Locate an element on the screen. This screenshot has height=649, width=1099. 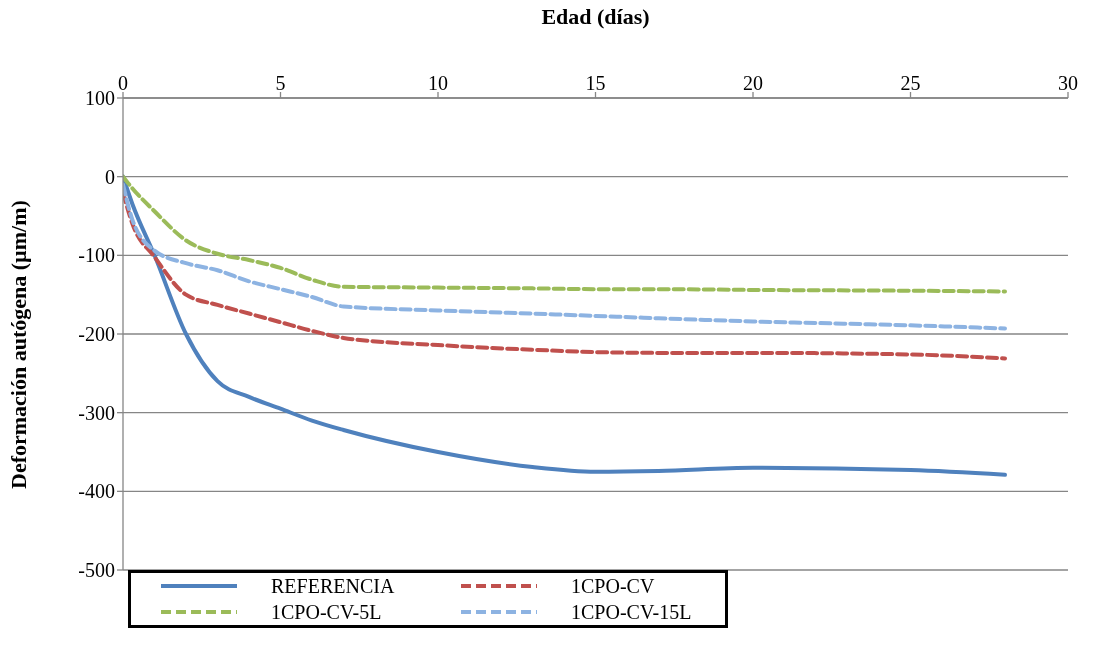
line-series is located at coordinates (565, 234).